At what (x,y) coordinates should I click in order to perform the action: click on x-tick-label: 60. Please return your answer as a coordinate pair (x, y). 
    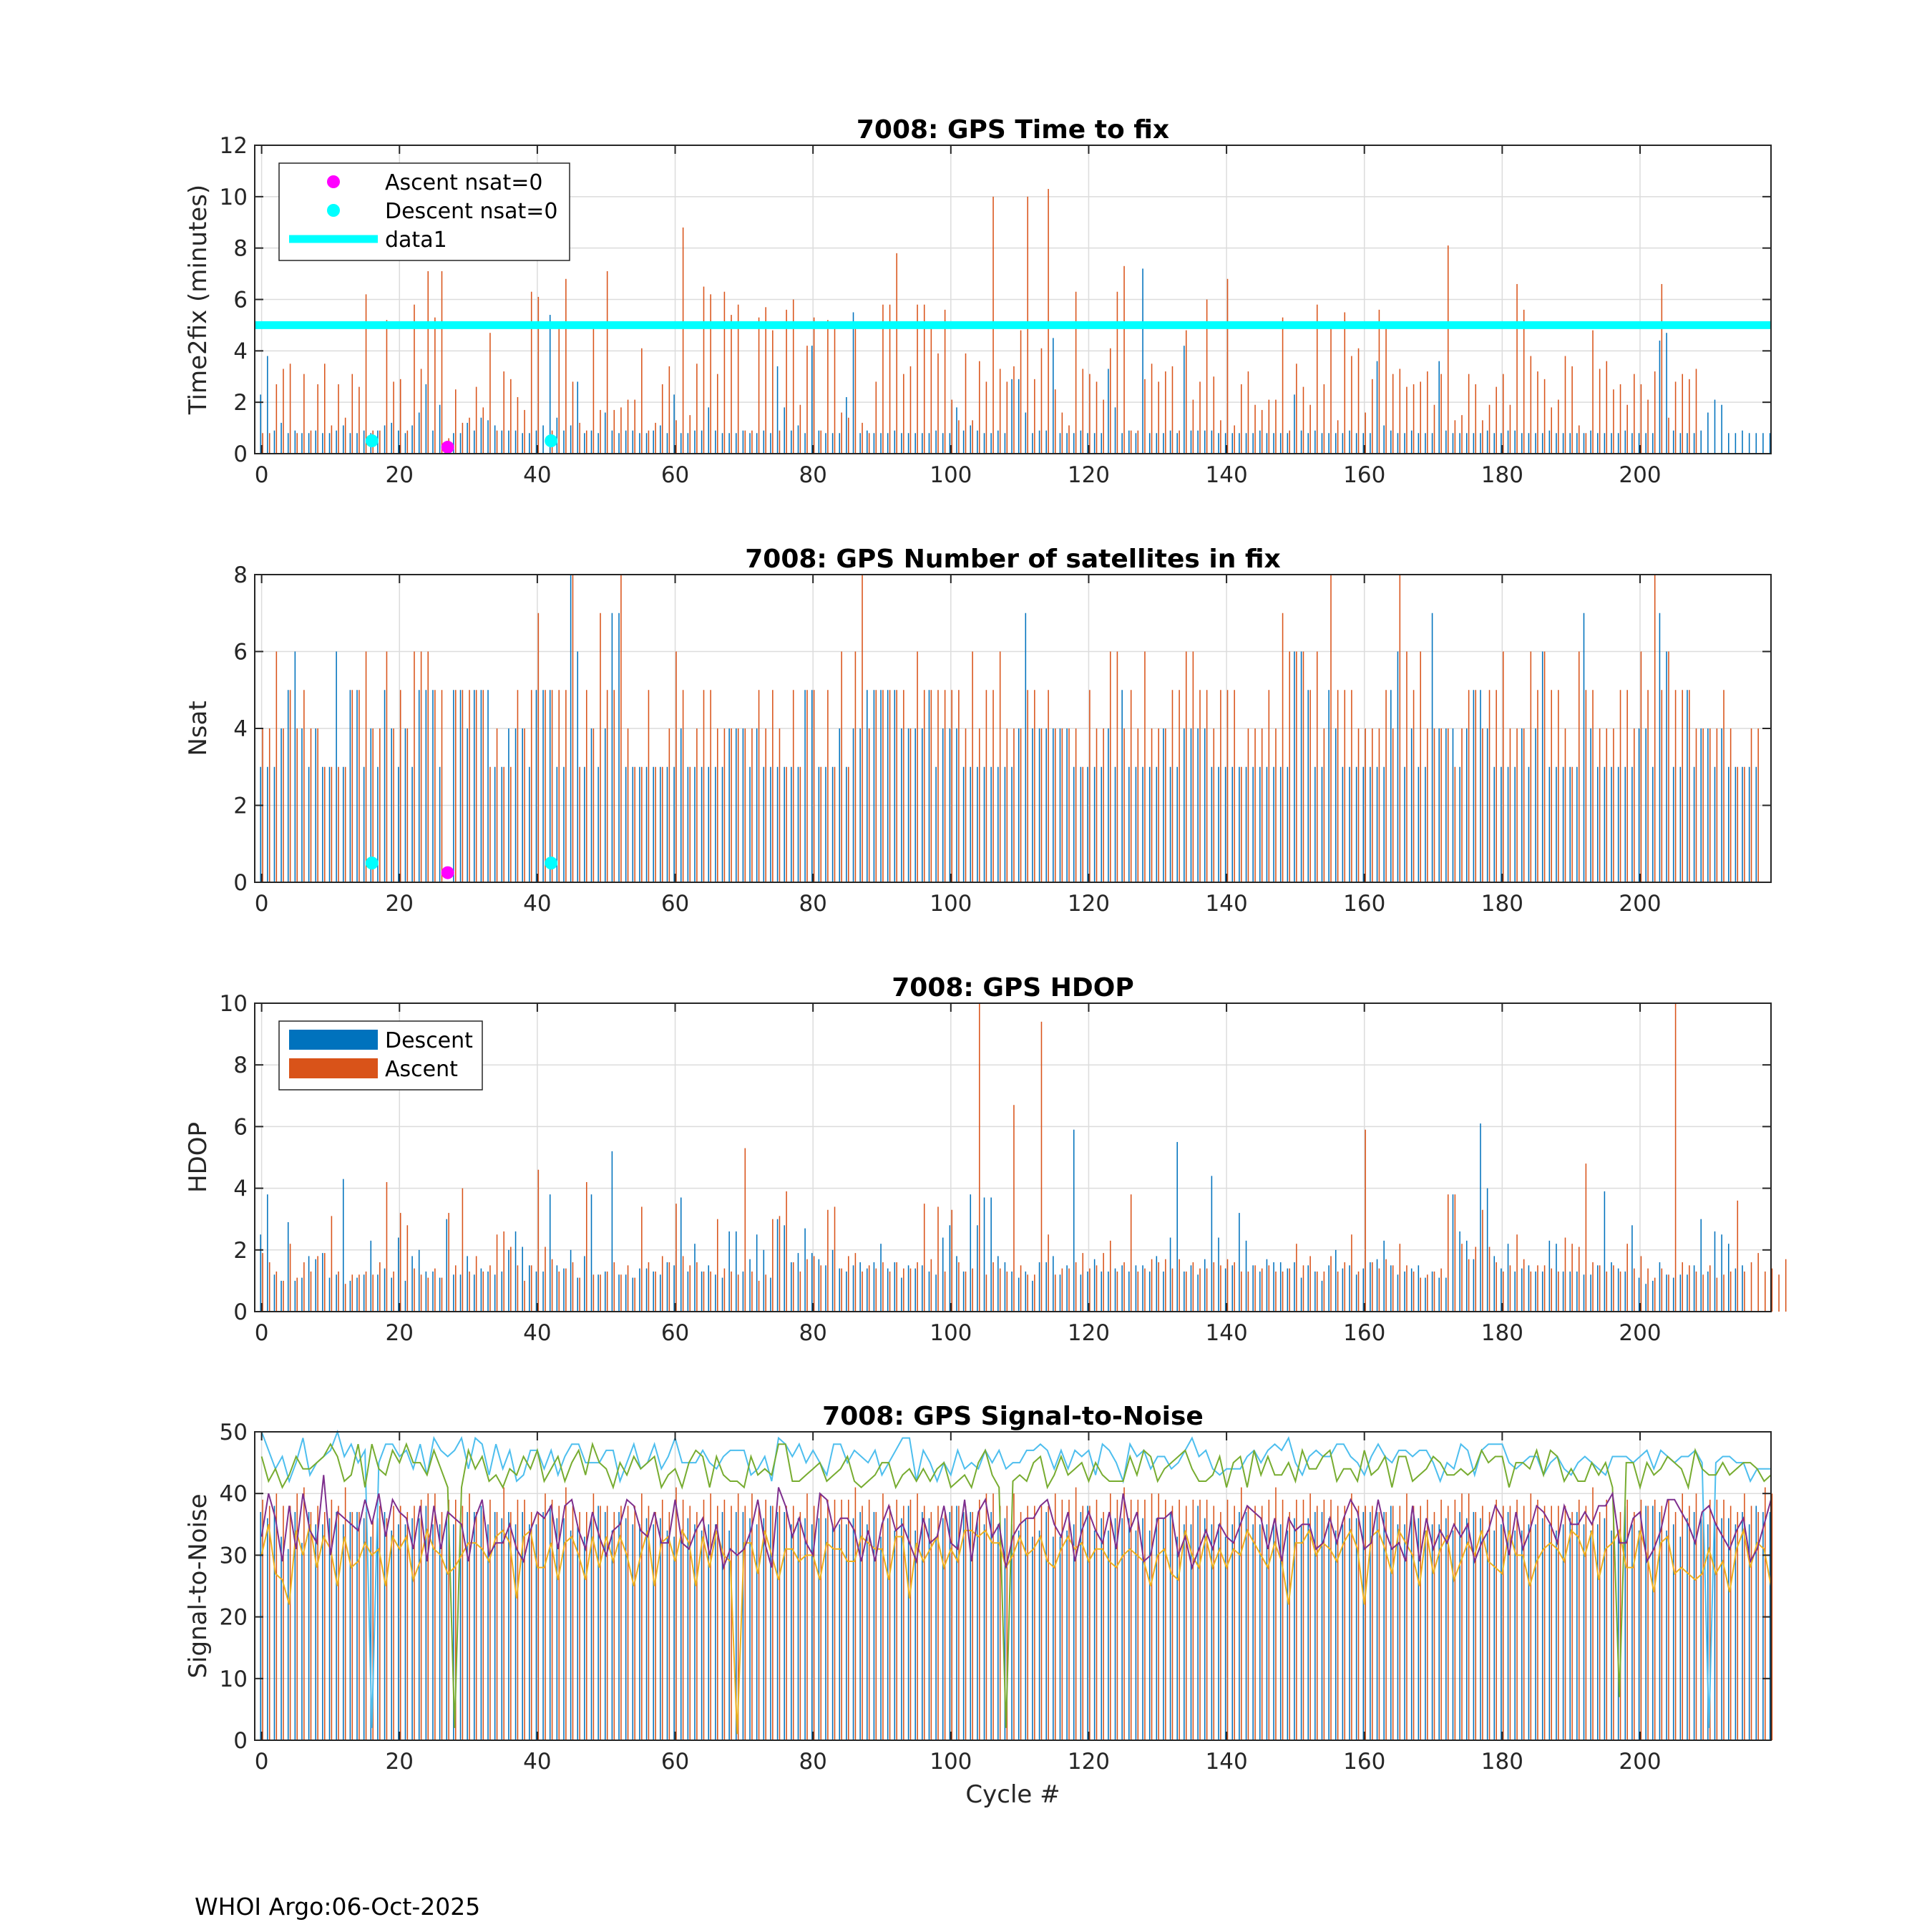
    Looking at the image, I should click on (675, 904).